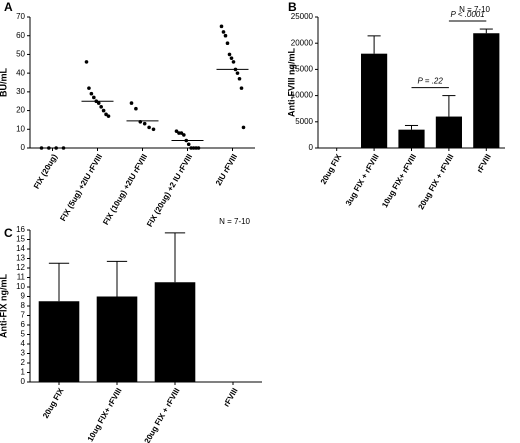 Image resolution: width=520 pixels, height=443 pixels. Describe the element at coordinates (304, 121) in the screenshot. I see `y-tick-label: 5000` at that location.